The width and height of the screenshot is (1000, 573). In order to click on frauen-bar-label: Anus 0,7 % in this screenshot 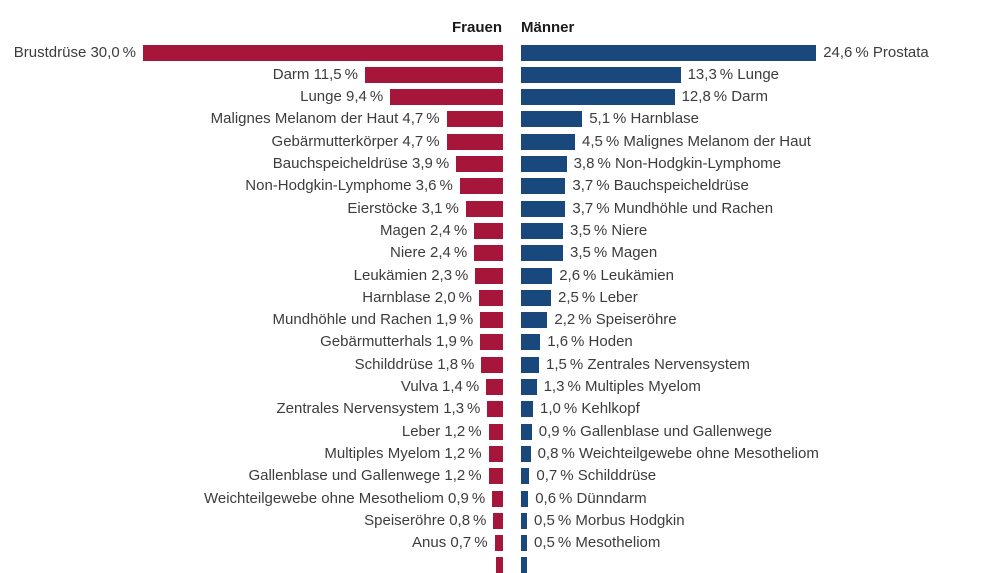, I will do `click(450, 543)`.